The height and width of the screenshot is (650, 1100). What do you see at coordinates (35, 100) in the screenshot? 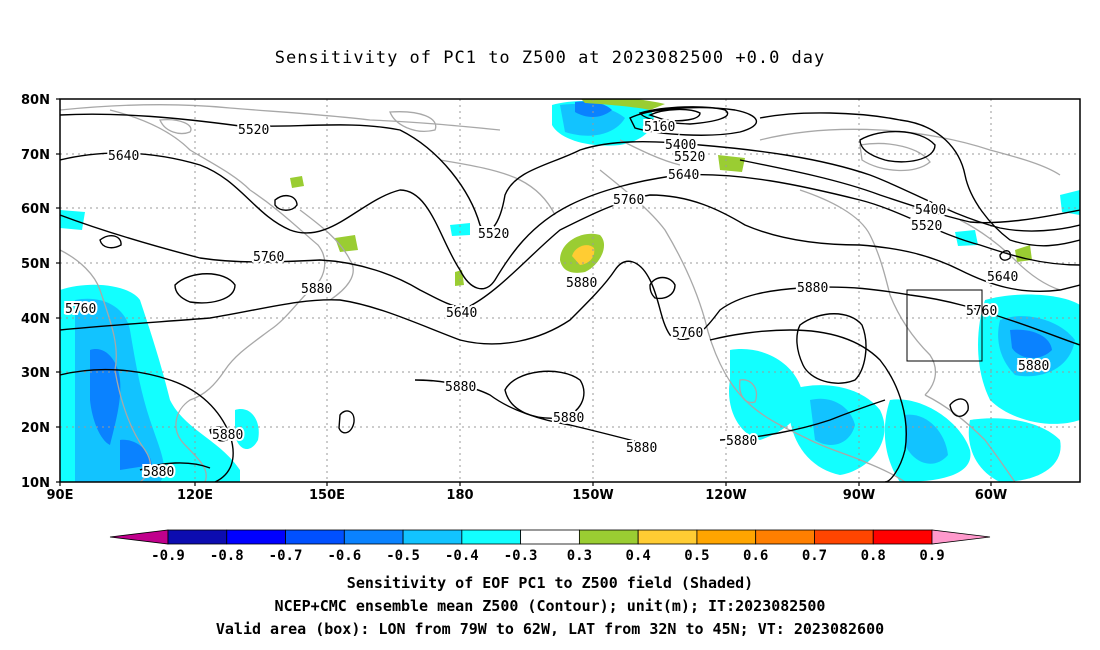
I see `lat-label: 80N` at bounding box center [35, 100].